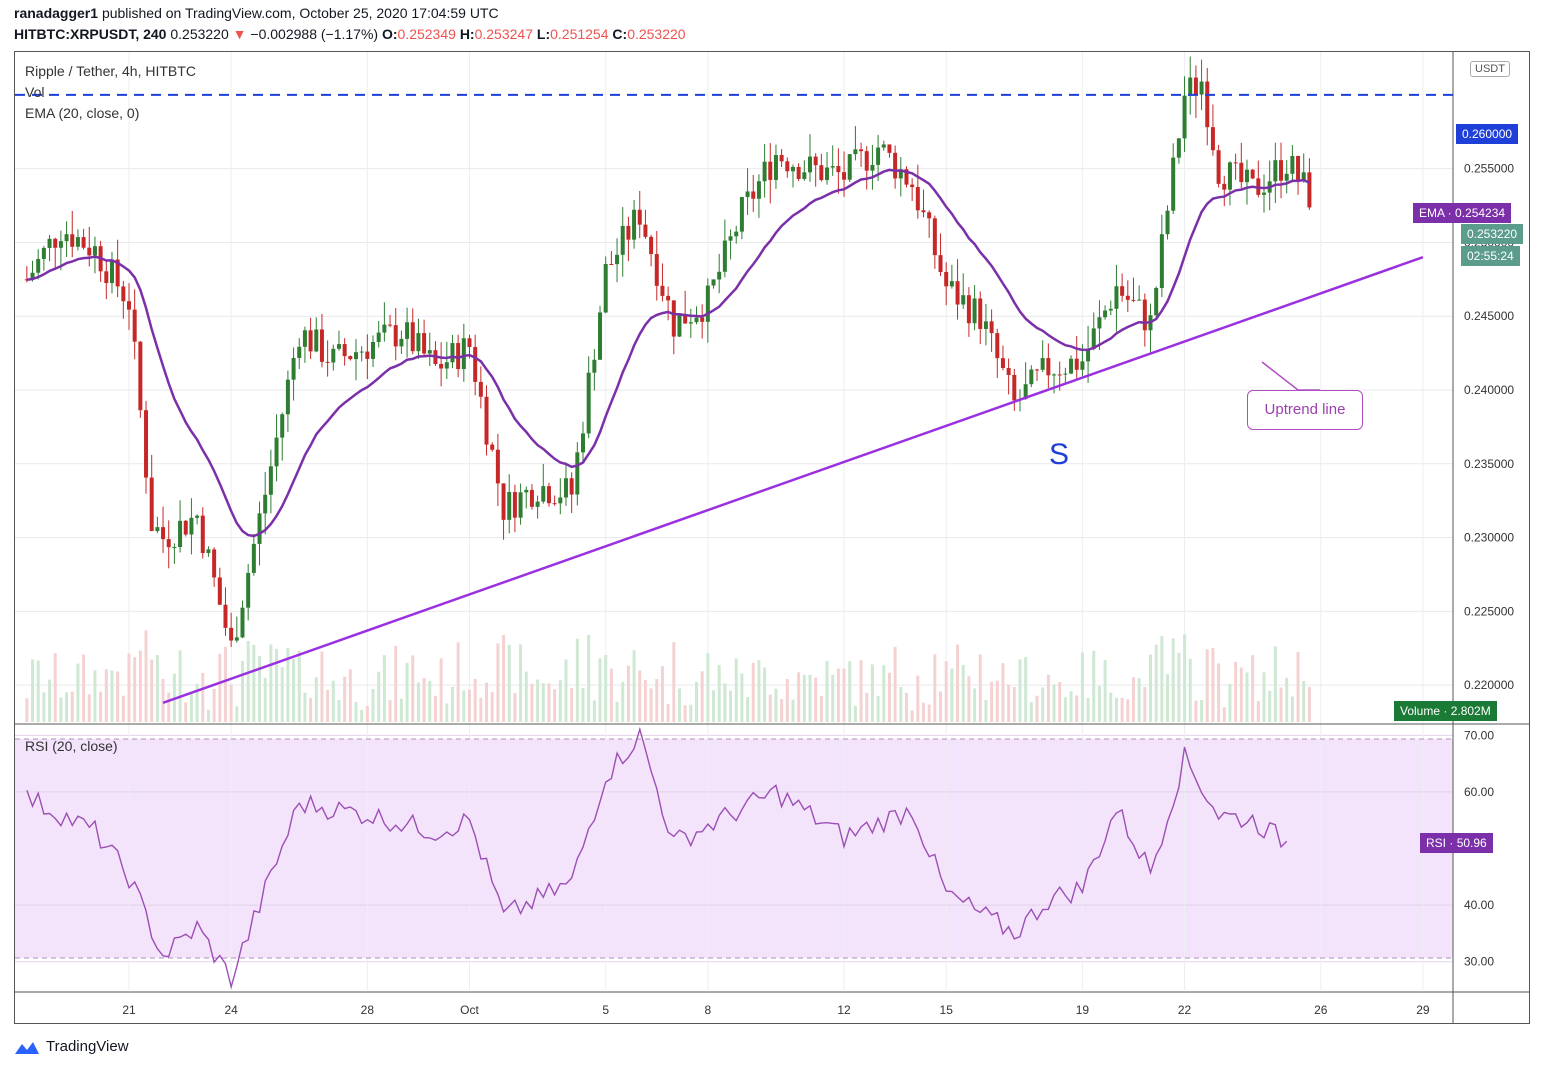  What do you see at coordinates (1059, 454) in the screenshot?
I see `support-marker: S` at bounding box center [1059, 454].